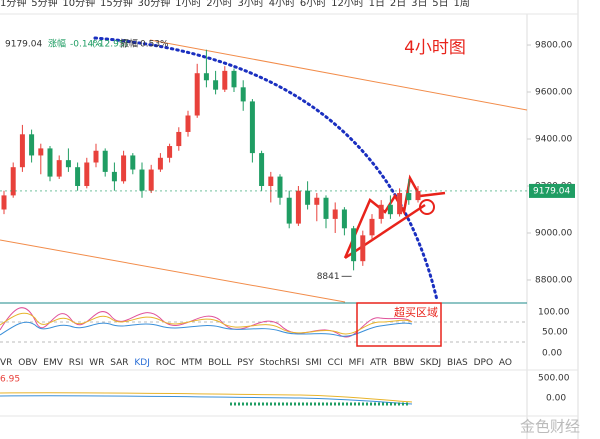 The height and width of the screenshot is (439, 600). What do you see at coordinates (188, 4) in the screenshot?
I see `interval-tab: 1小时` at bounding box center [188, 4].